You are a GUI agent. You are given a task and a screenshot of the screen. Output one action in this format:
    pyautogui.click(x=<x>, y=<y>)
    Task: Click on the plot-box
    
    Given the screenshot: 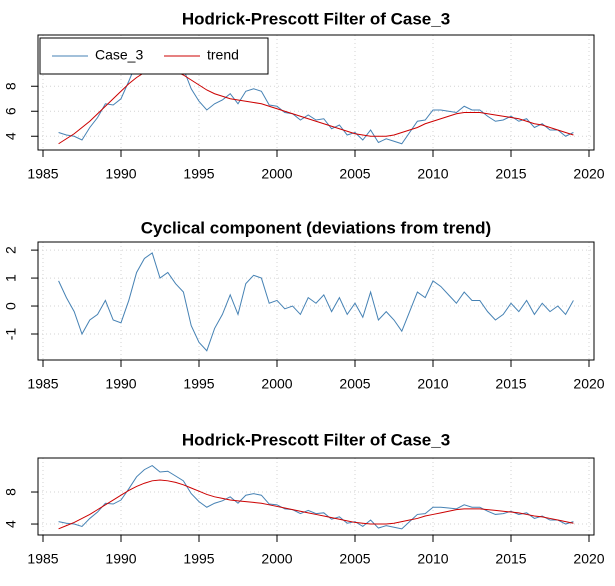 What is the action you would take?
    pyautogui.click(x=316, y=496)
    